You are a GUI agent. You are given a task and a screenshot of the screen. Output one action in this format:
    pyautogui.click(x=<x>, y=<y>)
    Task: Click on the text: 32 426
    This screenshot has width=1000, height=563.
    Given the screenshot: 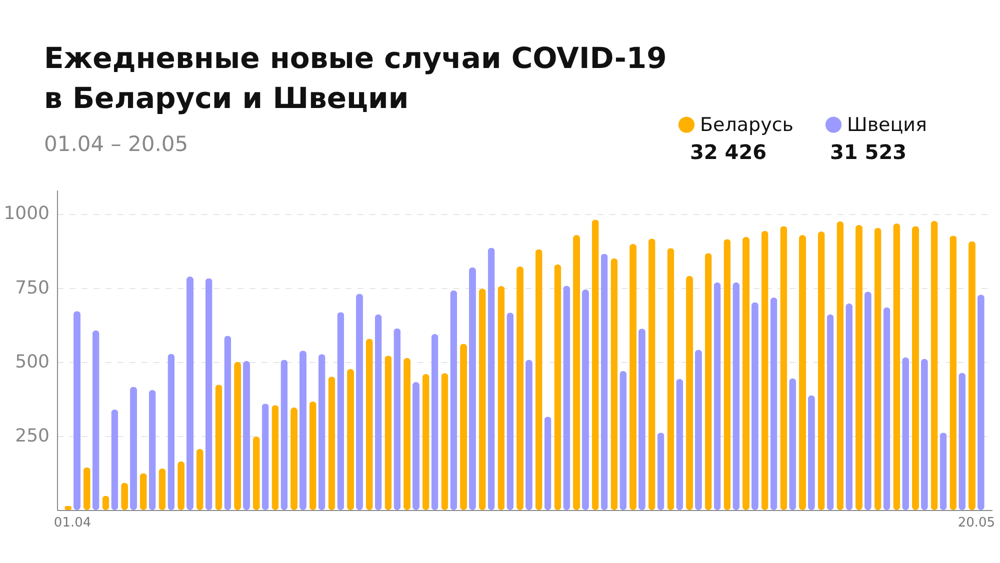 What is the action you would take?
    pyautogui.click(x=728, y=152)
    